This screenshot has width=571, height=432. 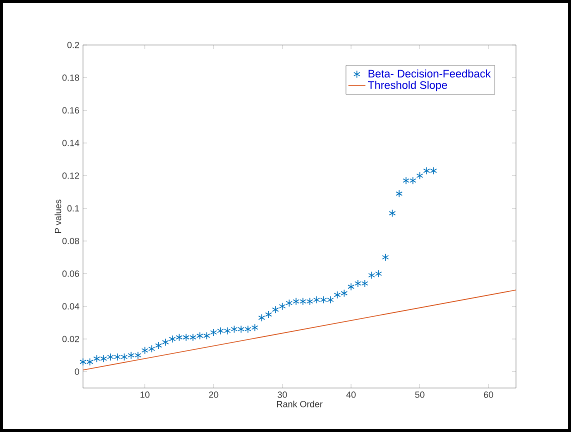 I want to click on y-tick-label: 0.02, so click(x=71, y=339).